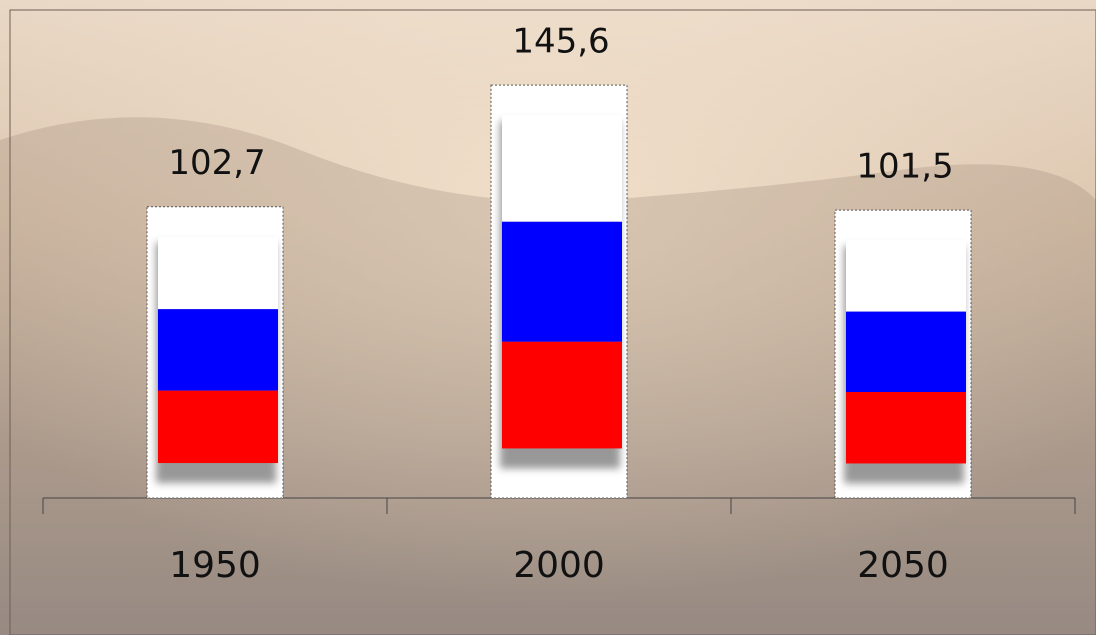  What do you see at coordinates (560, 42) in the screenshot?
I see `value-label: 145,6` at bounding box center [560, 42].